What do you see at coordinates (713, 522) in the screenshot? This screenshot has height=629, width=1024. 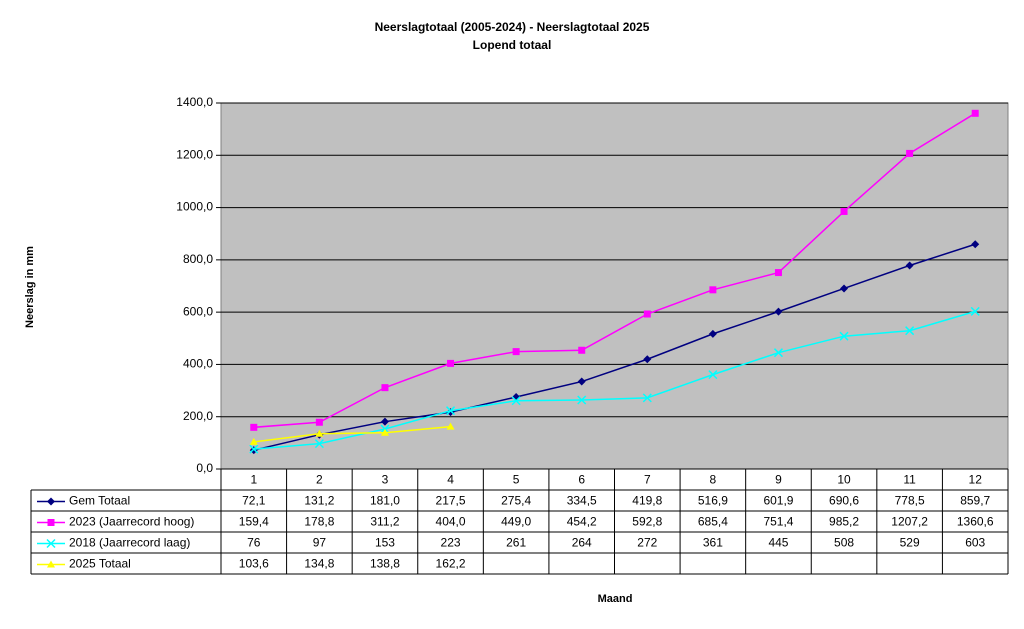 I see `table-value: 685,4` at bounding box center [713, 522].